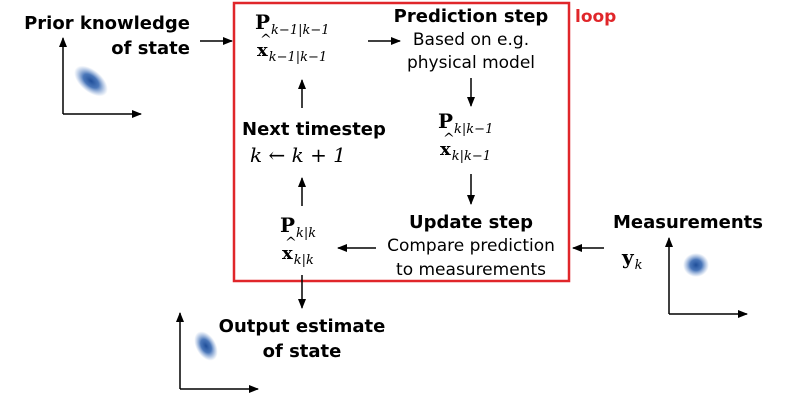 This screenshot has height=405, width=800. Describe the element at coordinates (302, 326) in the screenshot. I see `output-label-line1: Output estimate` at that location.